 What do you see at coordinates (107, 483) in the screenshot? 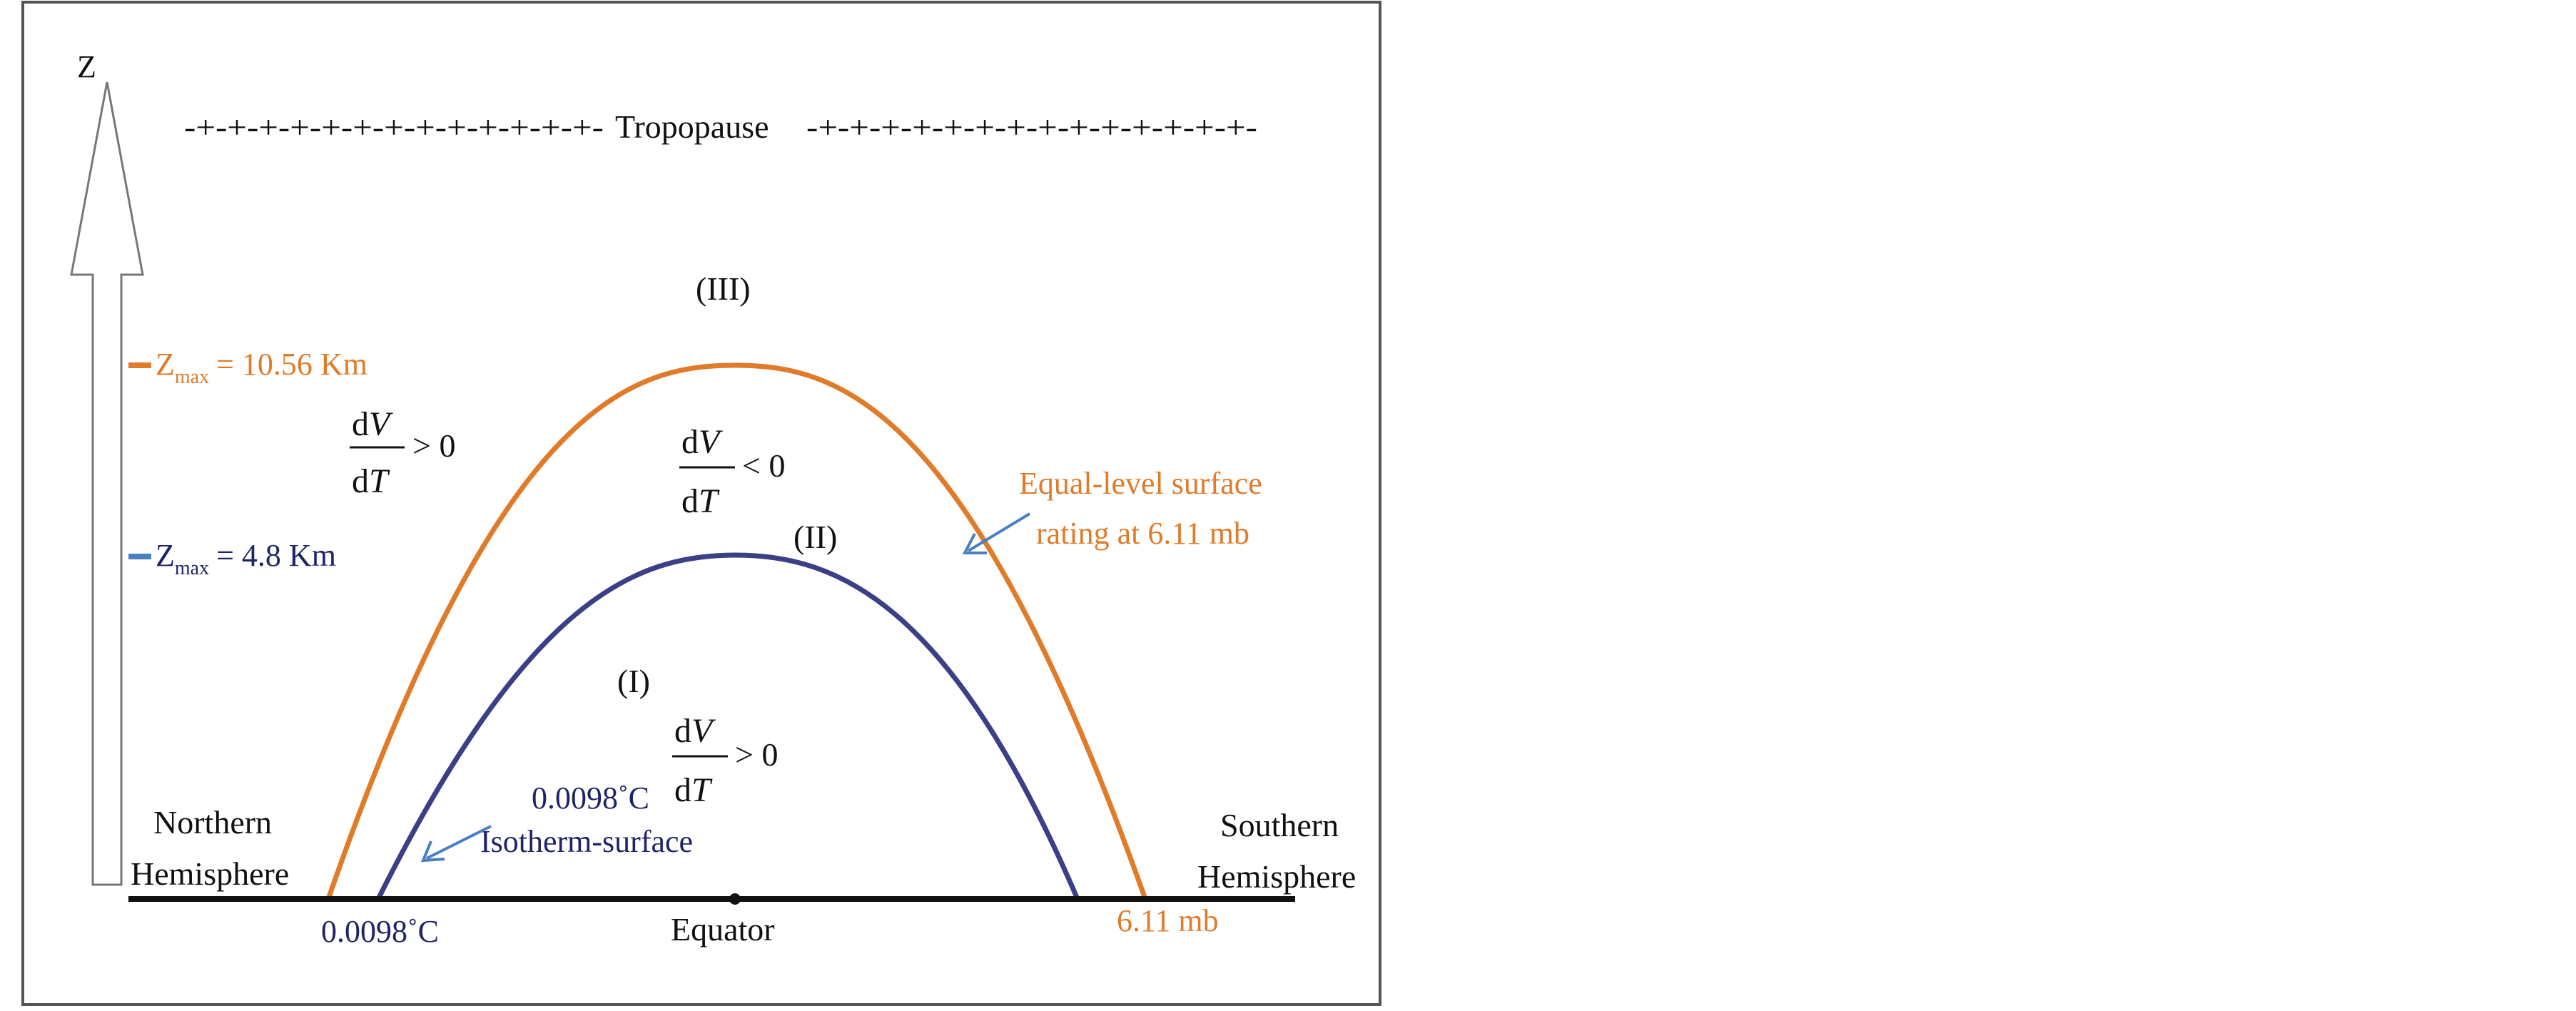
I see `z-axis-arrow` at bounding box center [107, 483].